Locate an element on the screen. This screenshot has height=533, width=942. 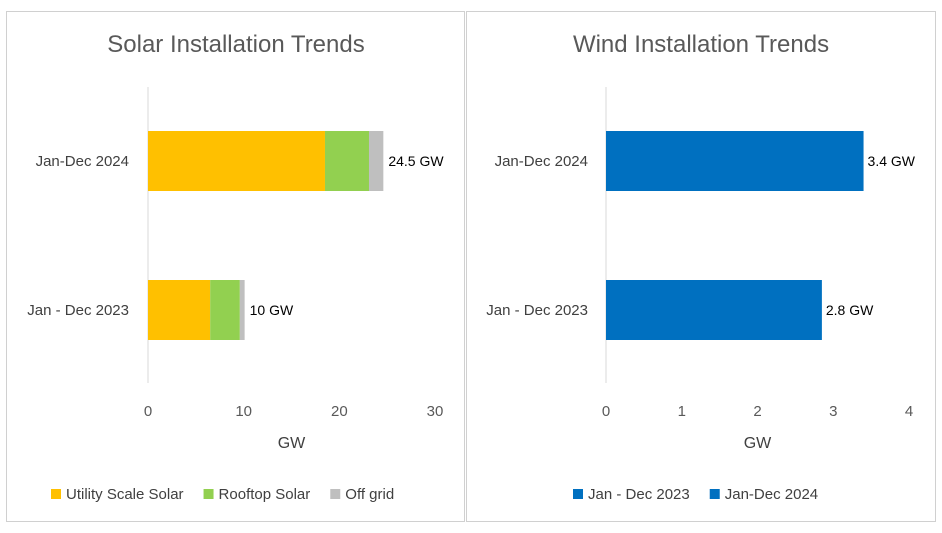
x-tick-label-3: 3 is located at coordinates (833, 411).